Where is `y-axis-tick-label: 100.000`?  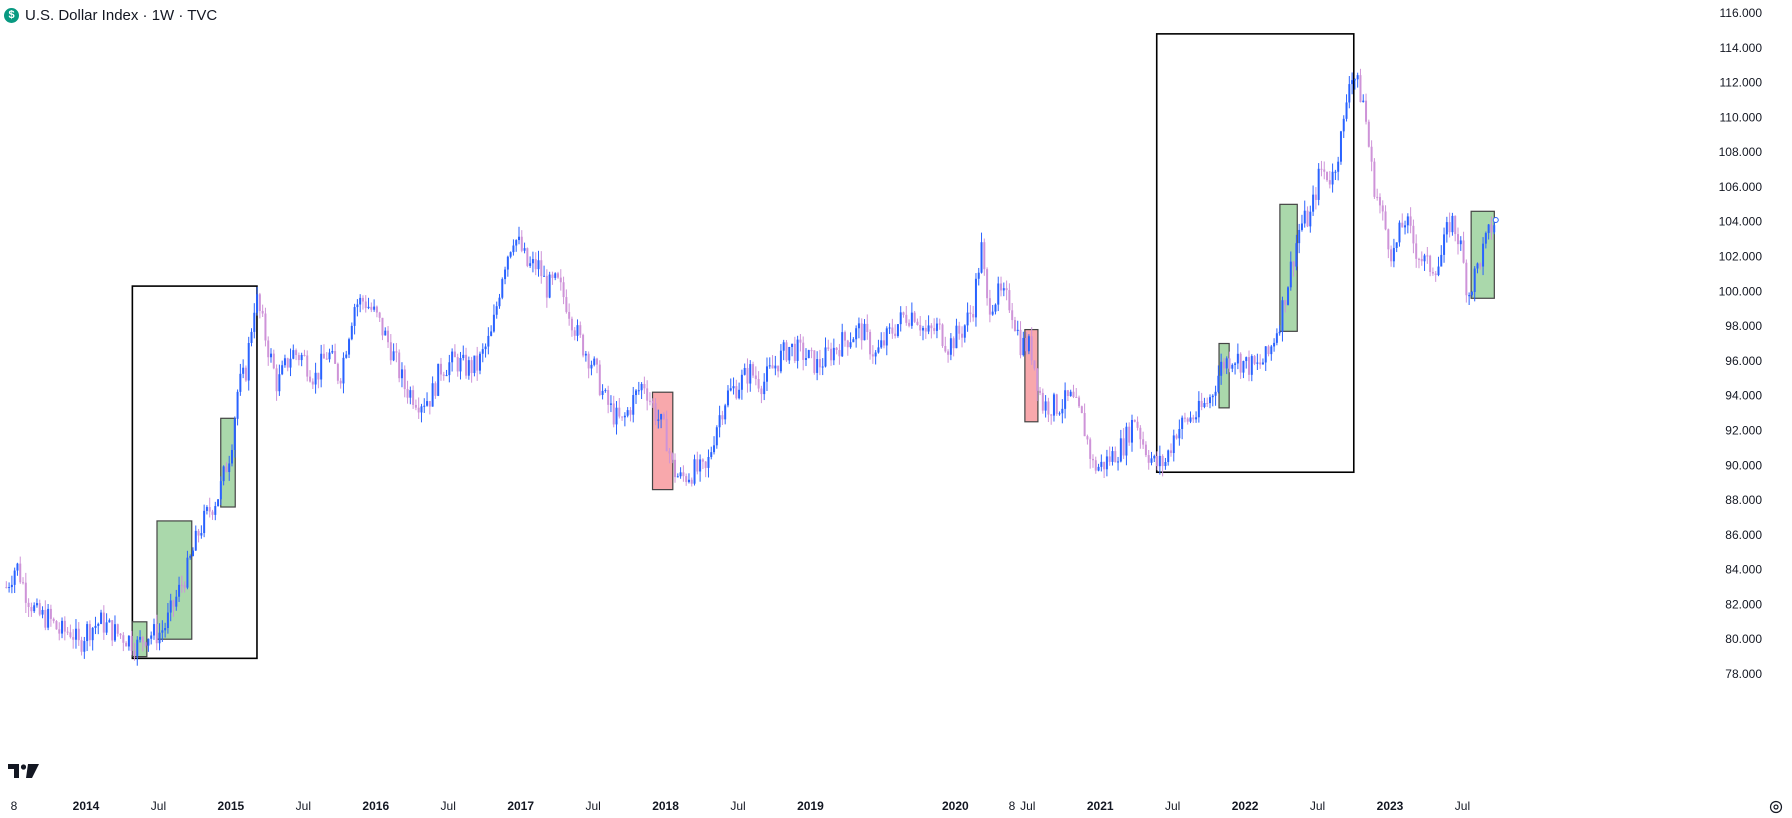 y-axis-tick-label: 100.000 is located at coordinates (1741, 291).